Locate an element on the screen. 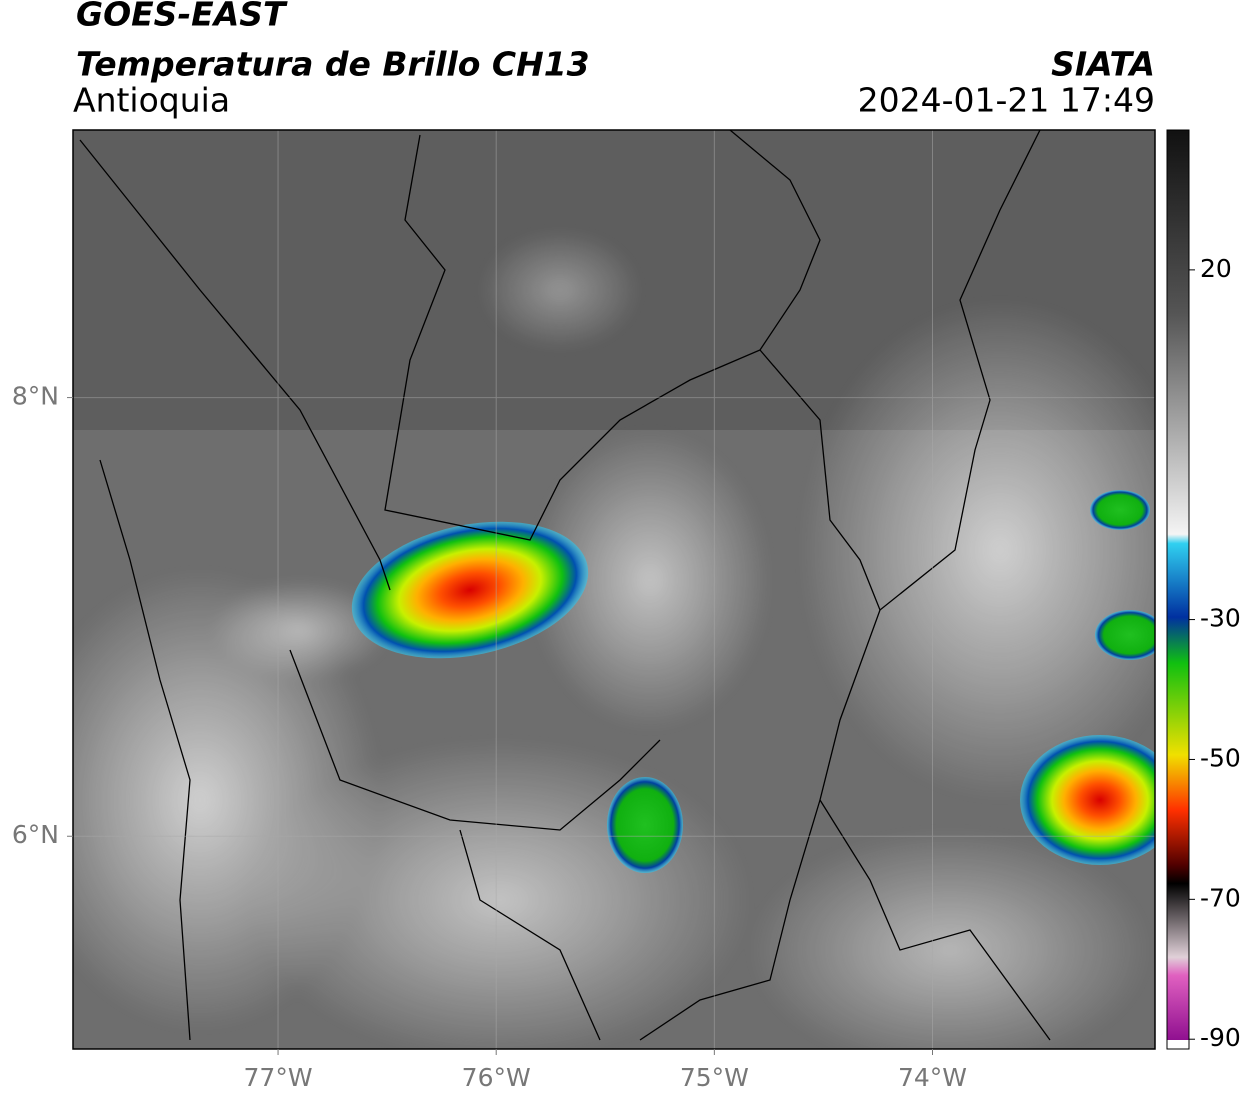 The width and height of the screenshot is (1252, 1099). lon-tick-label: 77°W is located at coordinates (278, 1077).